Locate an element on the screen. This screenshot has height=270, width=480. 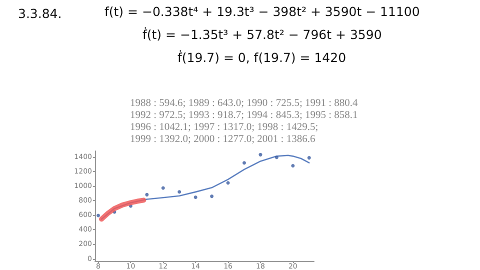
text: 1996 : 1042.1; 1997 : 1317.0; 1998 : 1429.5; is located at coordinates (224, 127).